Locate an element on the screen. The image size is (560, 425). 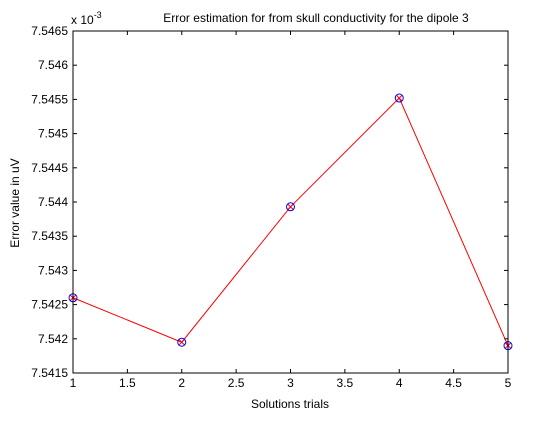
x-tick-label: 1 is located at coordinates (73, 383).